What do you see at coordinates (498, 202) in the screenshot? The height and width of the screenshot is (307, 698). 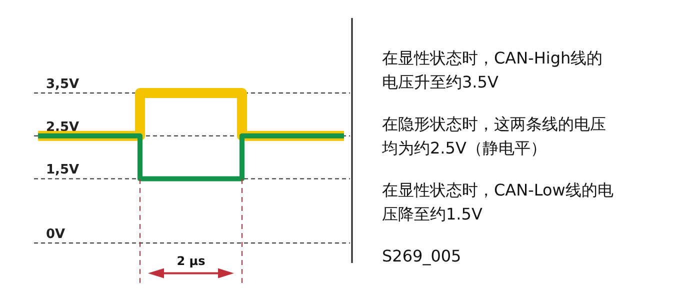 I see `text: 在显性状态时，CAN-Low线的电压降至约1.5V` at bounding box center [498, 202].